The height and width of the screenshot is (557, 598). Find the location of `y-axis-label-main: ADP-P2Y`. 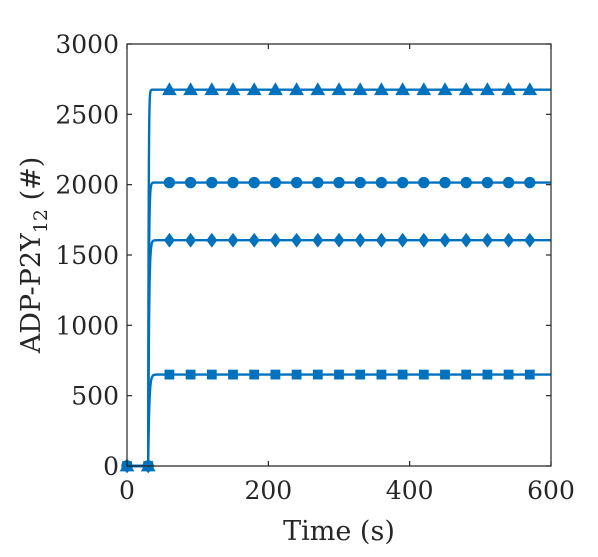

y-axis-label-main: ADP-P2Y is located at coordinates (31, 293).